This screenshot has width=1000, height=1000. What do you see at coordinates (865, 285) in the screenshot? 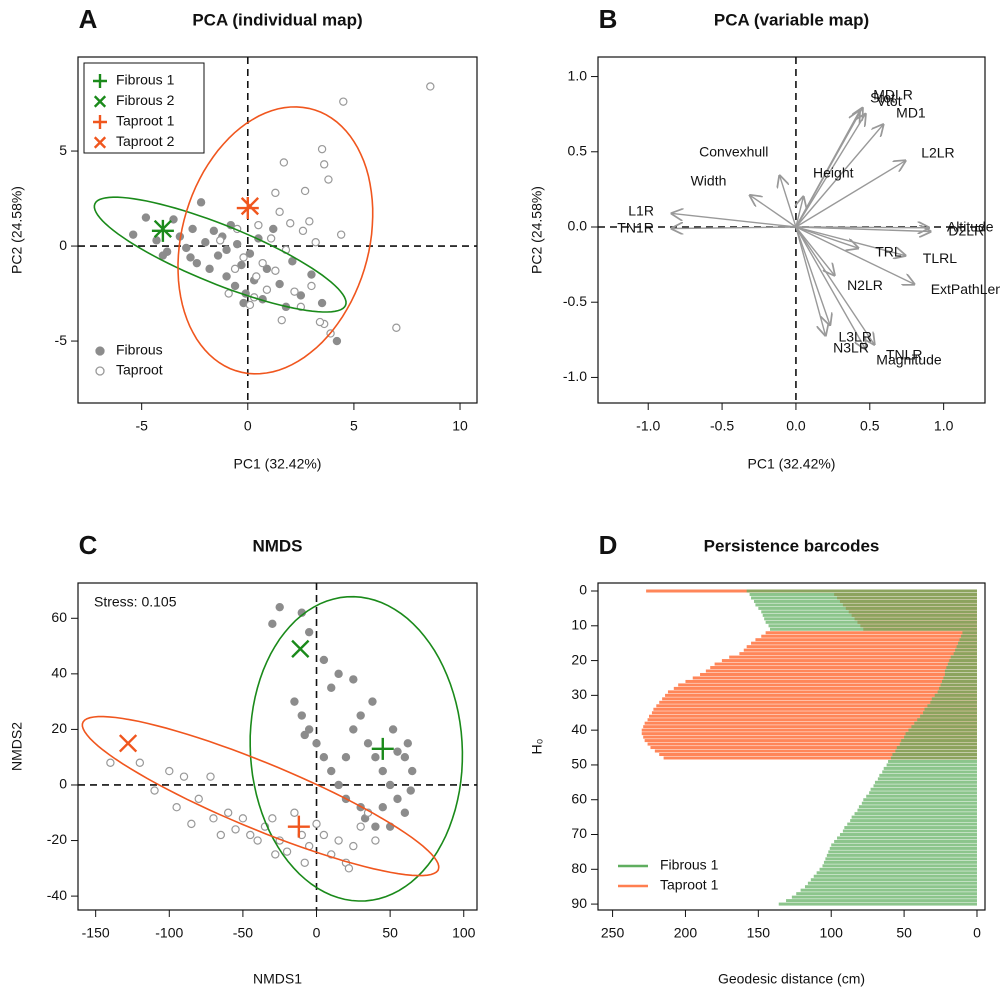
I see `variable-label: N2LR` at bounding box center [865, 285].